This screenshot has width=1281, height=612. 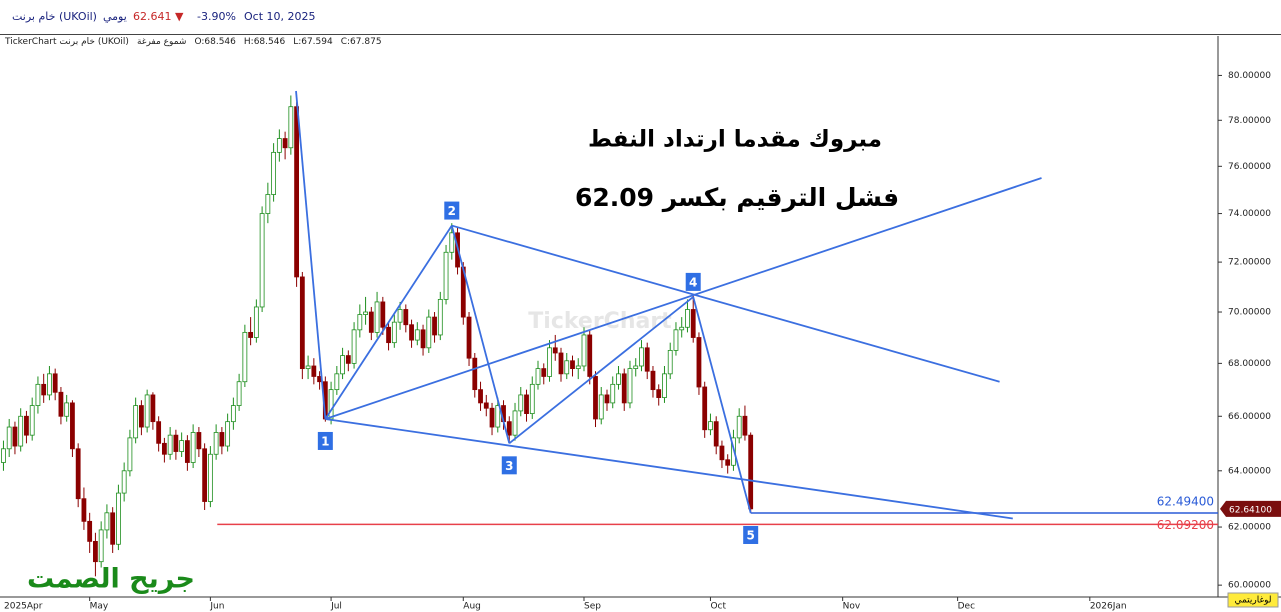 What do you see at coordinates (1249, 167) in the screenshot?
I see `y-tick-label: 76.00000` at bounding box center [1249, 167].